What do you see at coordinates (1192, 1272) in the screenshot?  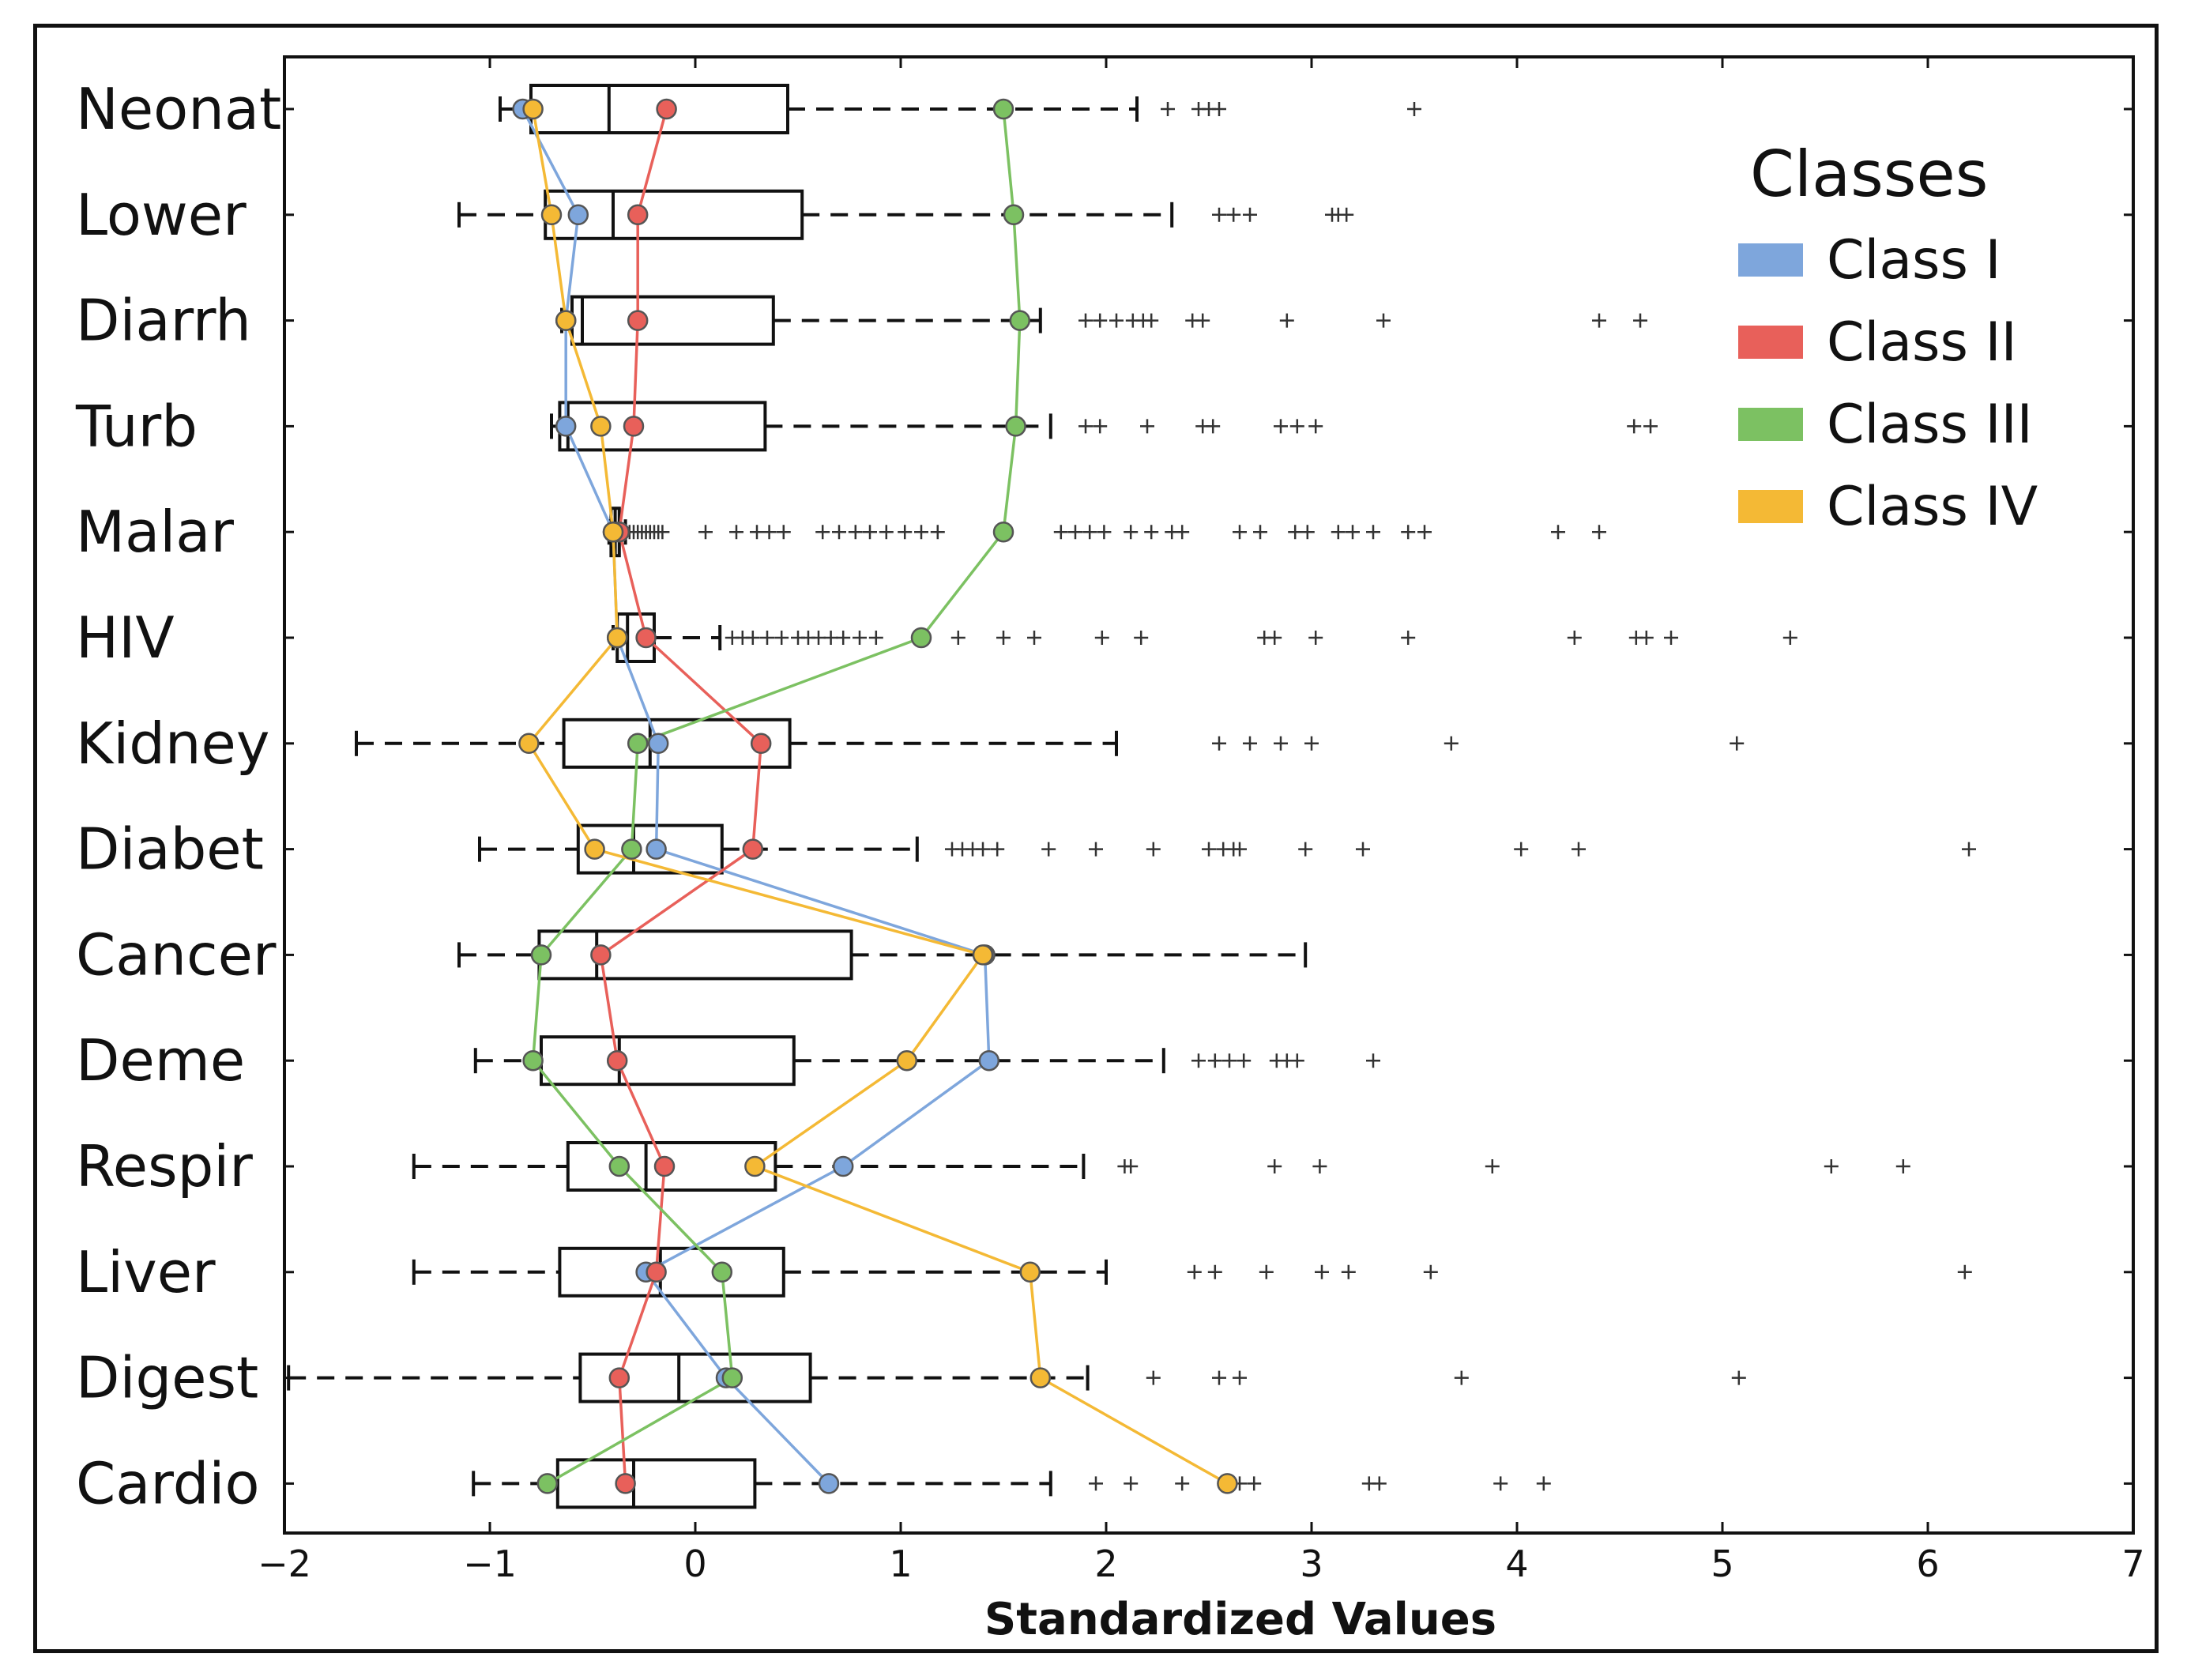 I see `box-liver` at bounding box center [1192, 1272].